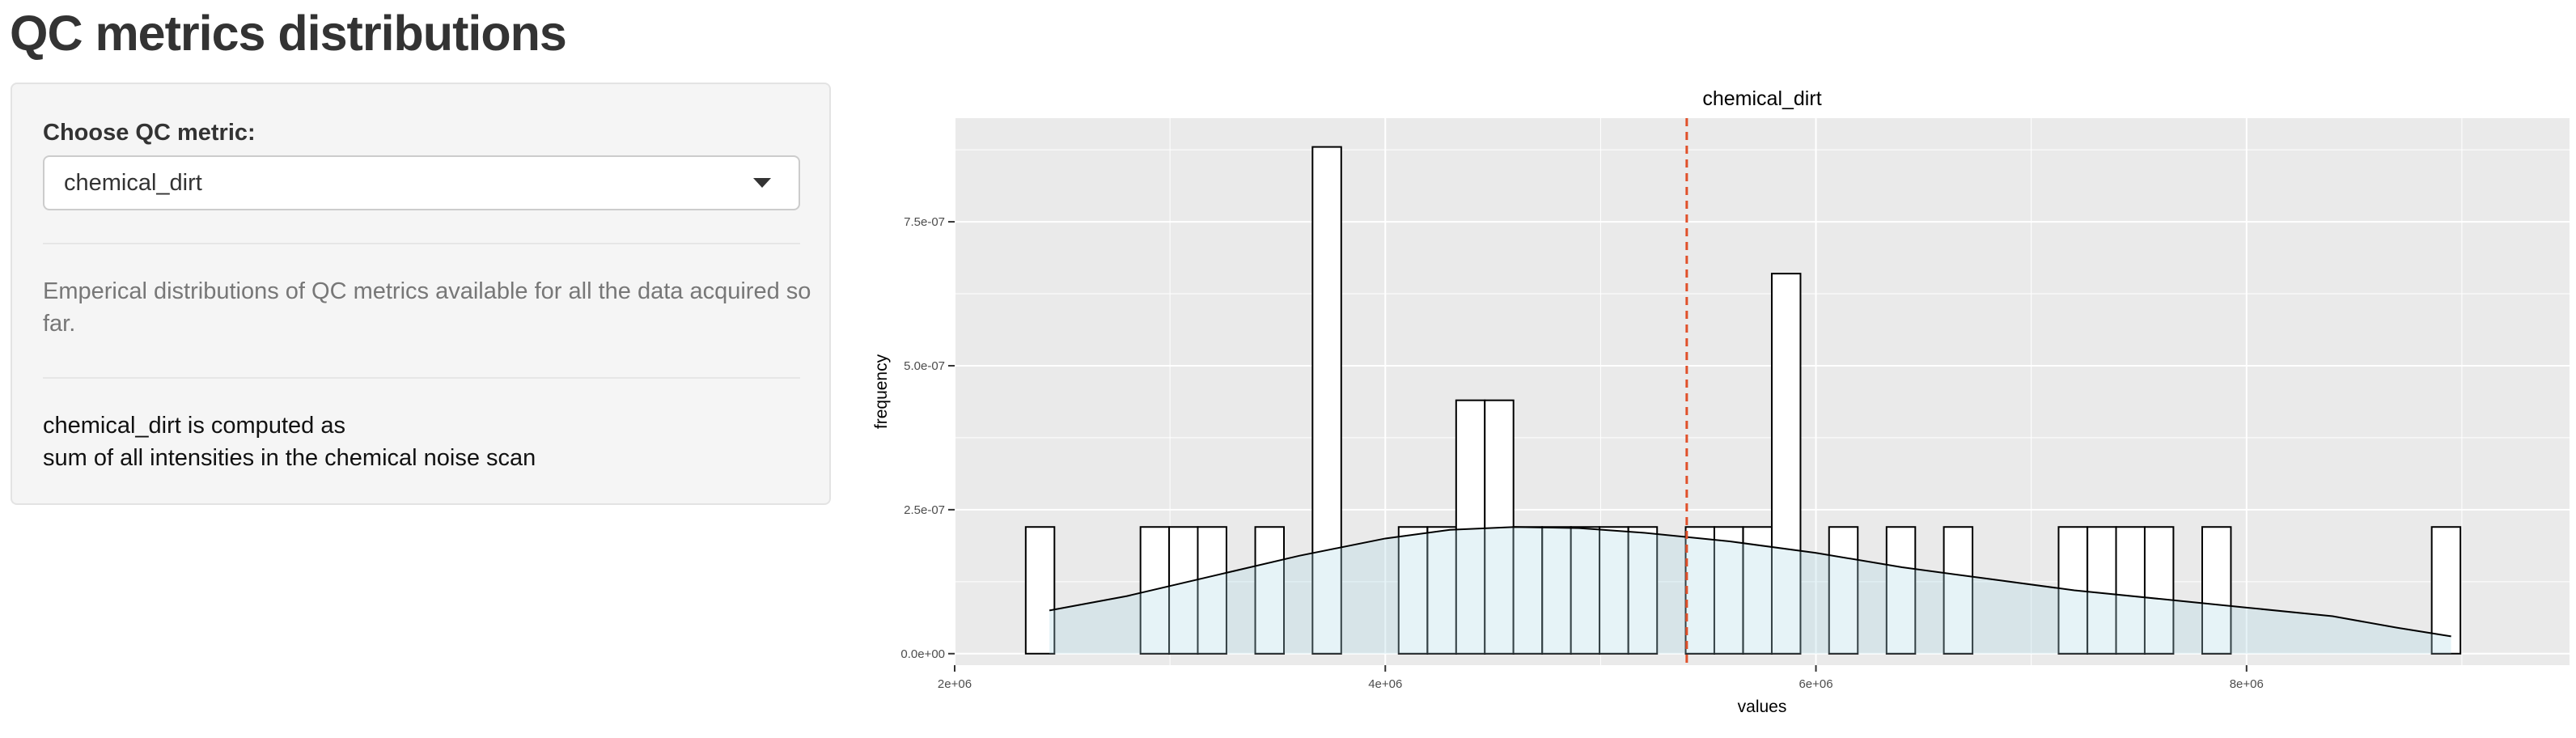  What do you see at coordinates (288, 33) in the screenshot?
I see `page-title: QC metrics distributions` at bounding box center [288, 33].